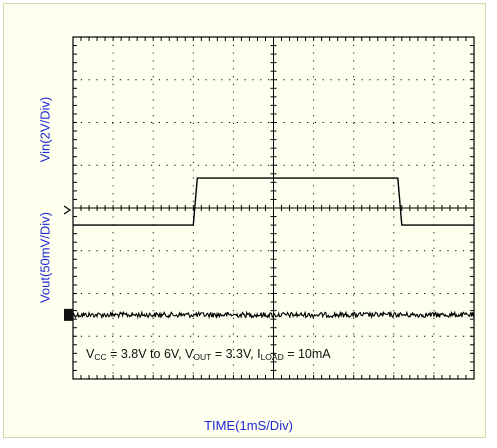 This screenshot has width=497, height=448. What do you see at coordinates (307, 354) in the screenshot?
I see `annotation-text: = 10mA` at bounding box center [307, 354].